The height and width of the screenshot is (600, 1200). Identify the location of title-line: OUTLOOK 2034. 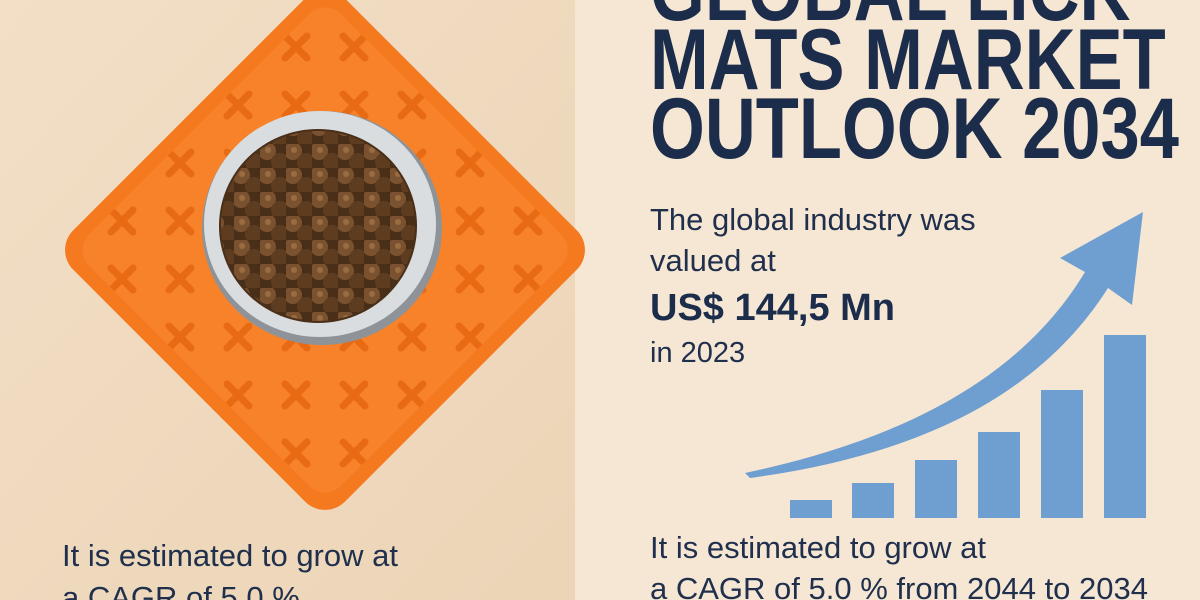
(914, 128).